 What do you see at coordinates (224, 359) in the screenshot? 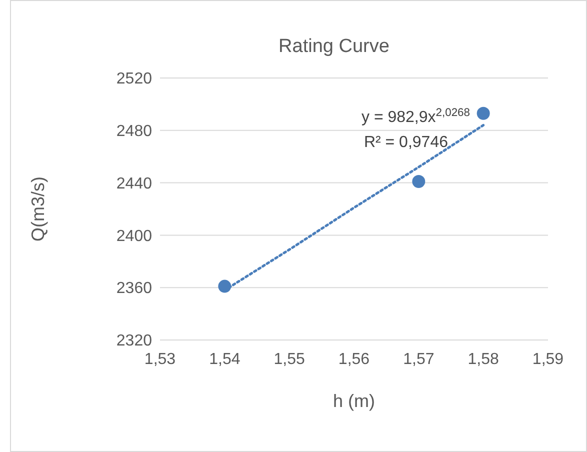
I see `x-tick-label: 1,54` at bounding box center [224, 359].